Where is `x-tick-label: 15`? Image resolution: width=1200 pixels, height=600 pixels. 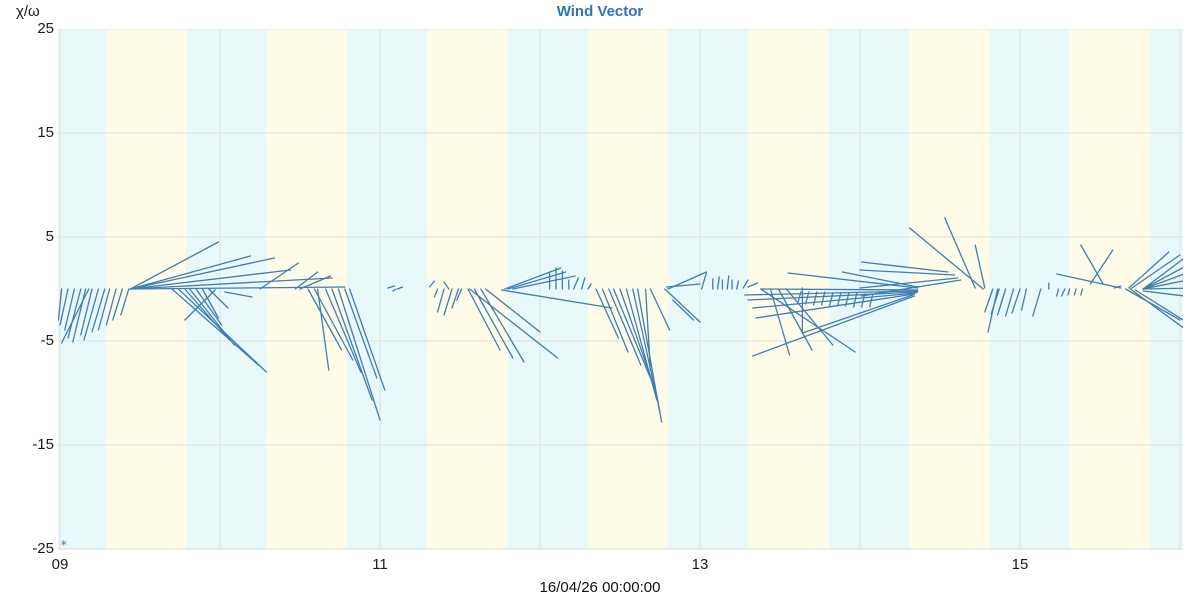
x-tick-label: 15 is located at coordinates (1020, 564).